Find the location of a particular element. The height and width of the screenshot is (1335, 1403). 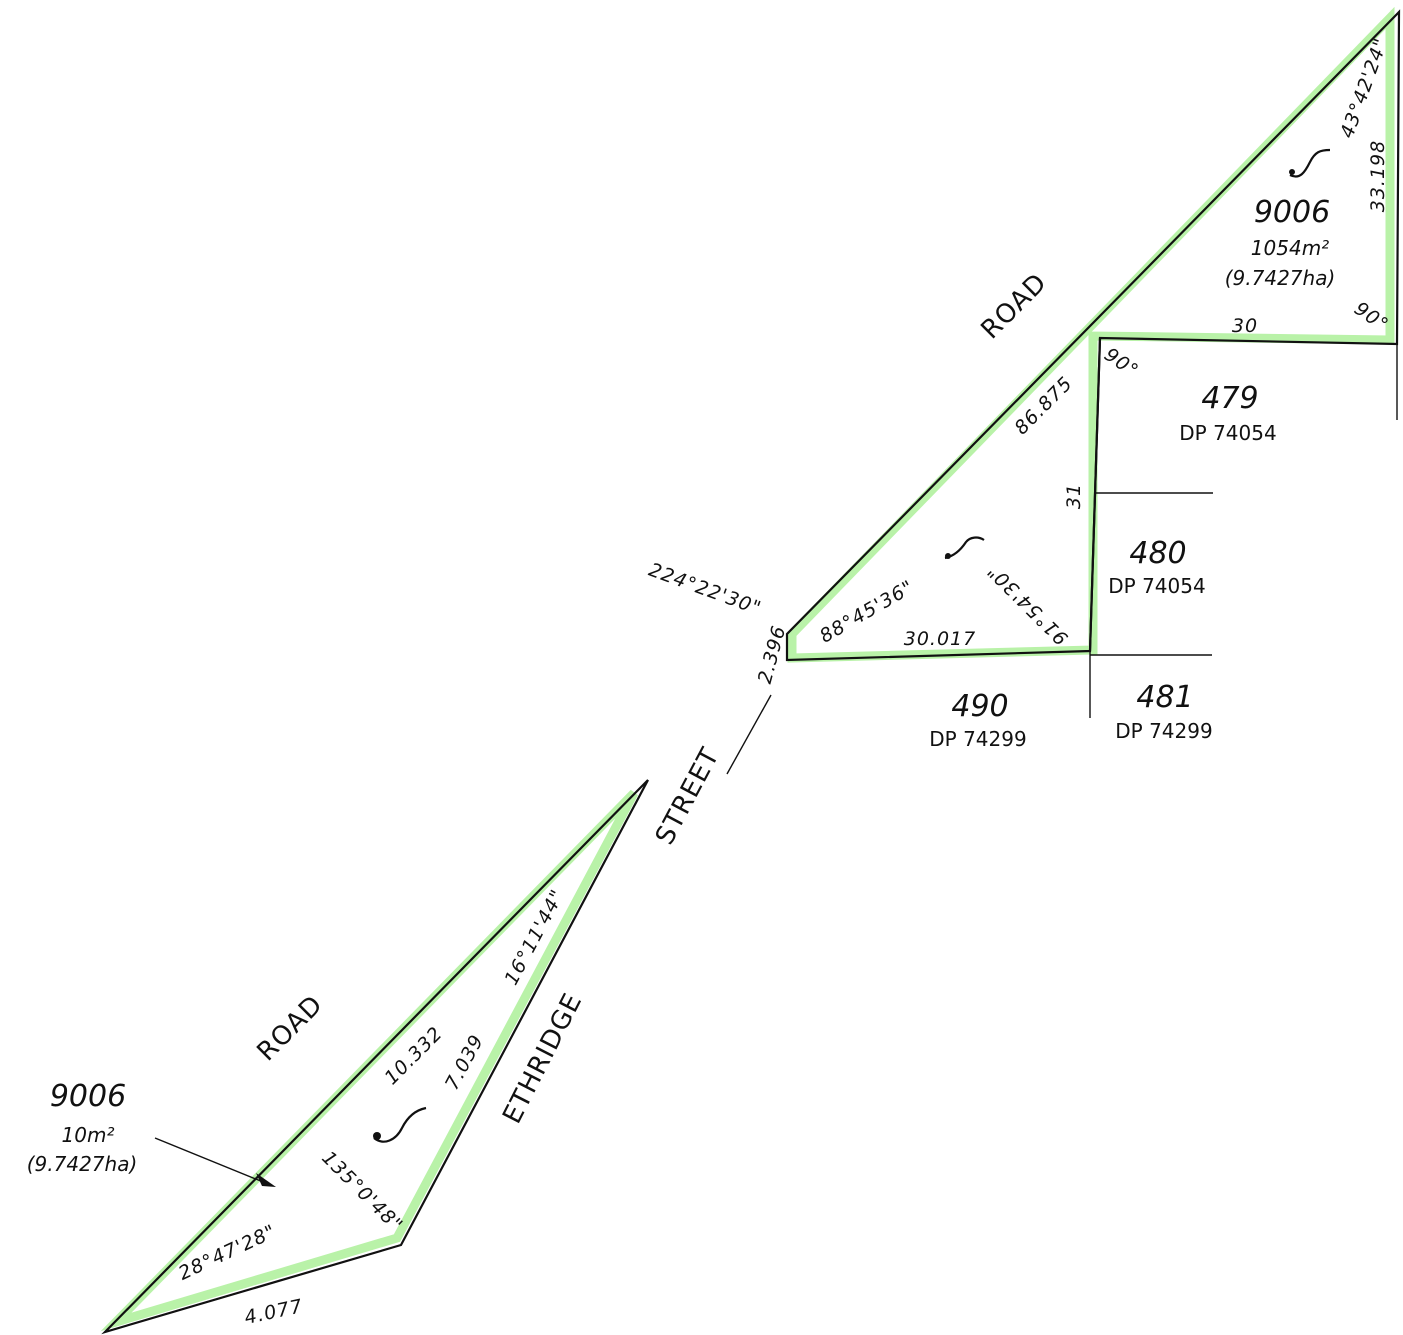

lot-pointer-arrow is located at coordinates (215, 1162).